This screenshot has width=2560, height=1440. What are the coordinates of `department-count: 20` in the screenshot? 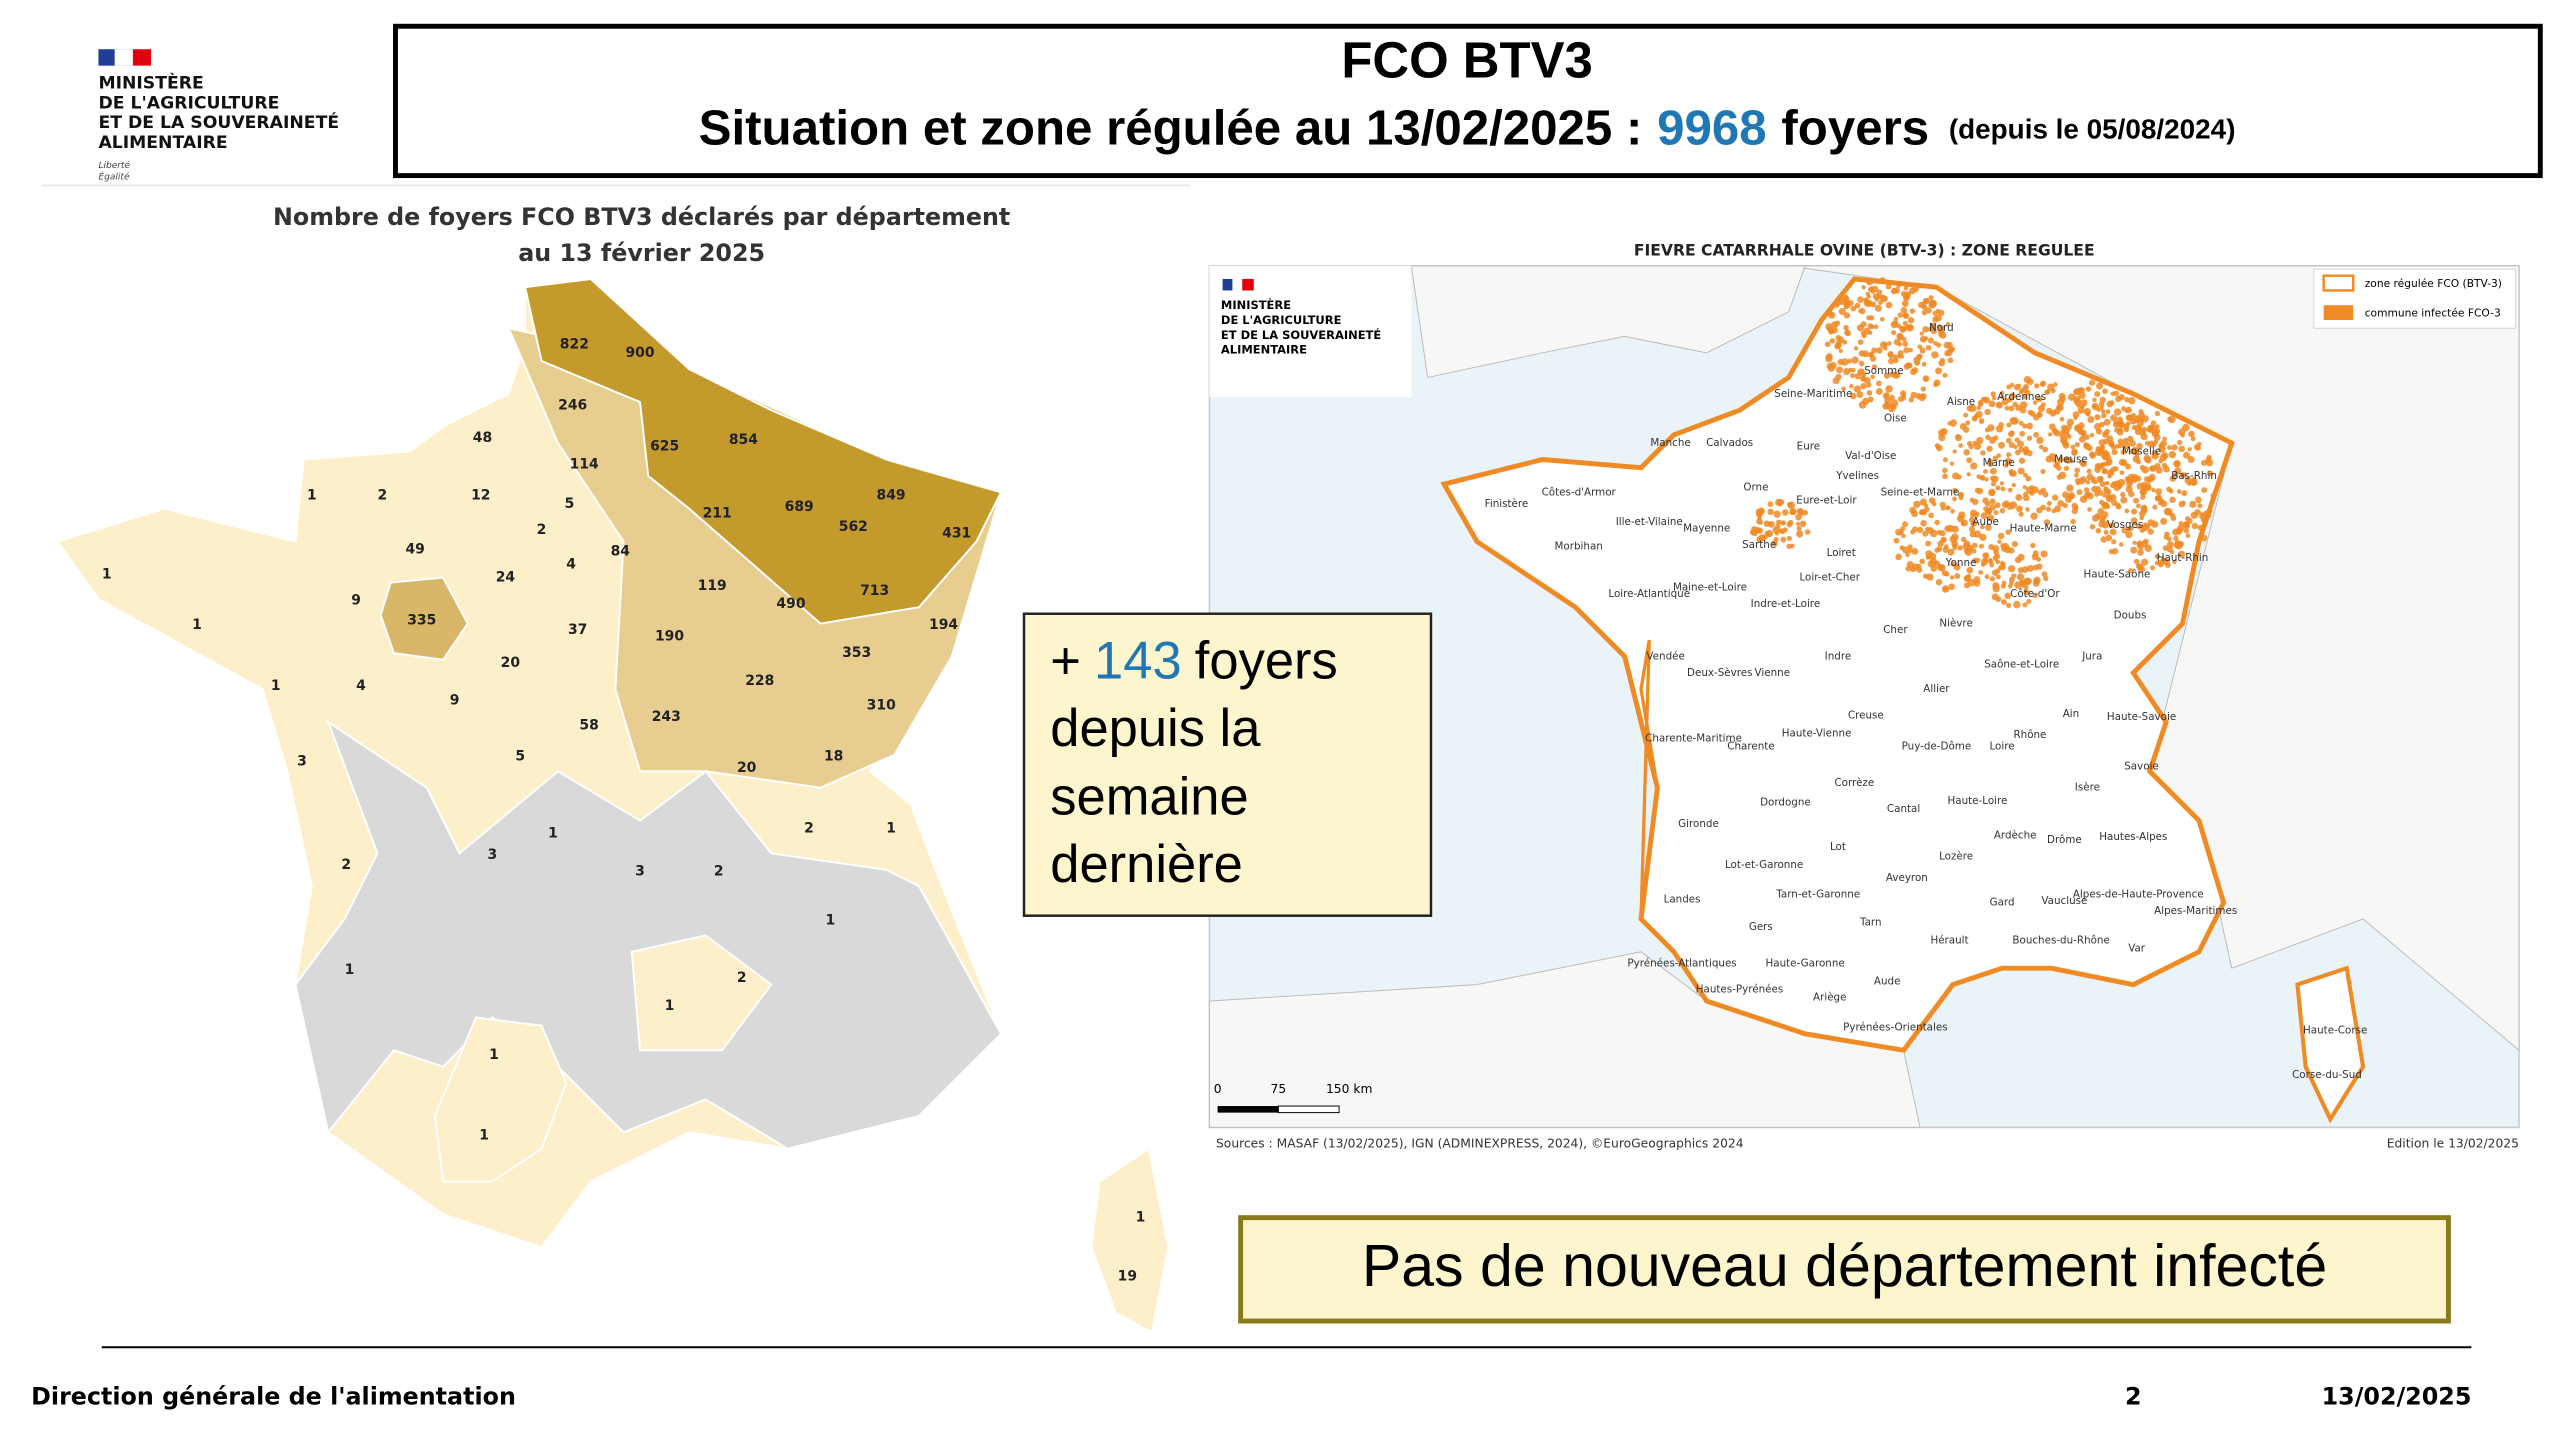 It's located at (511, 663).